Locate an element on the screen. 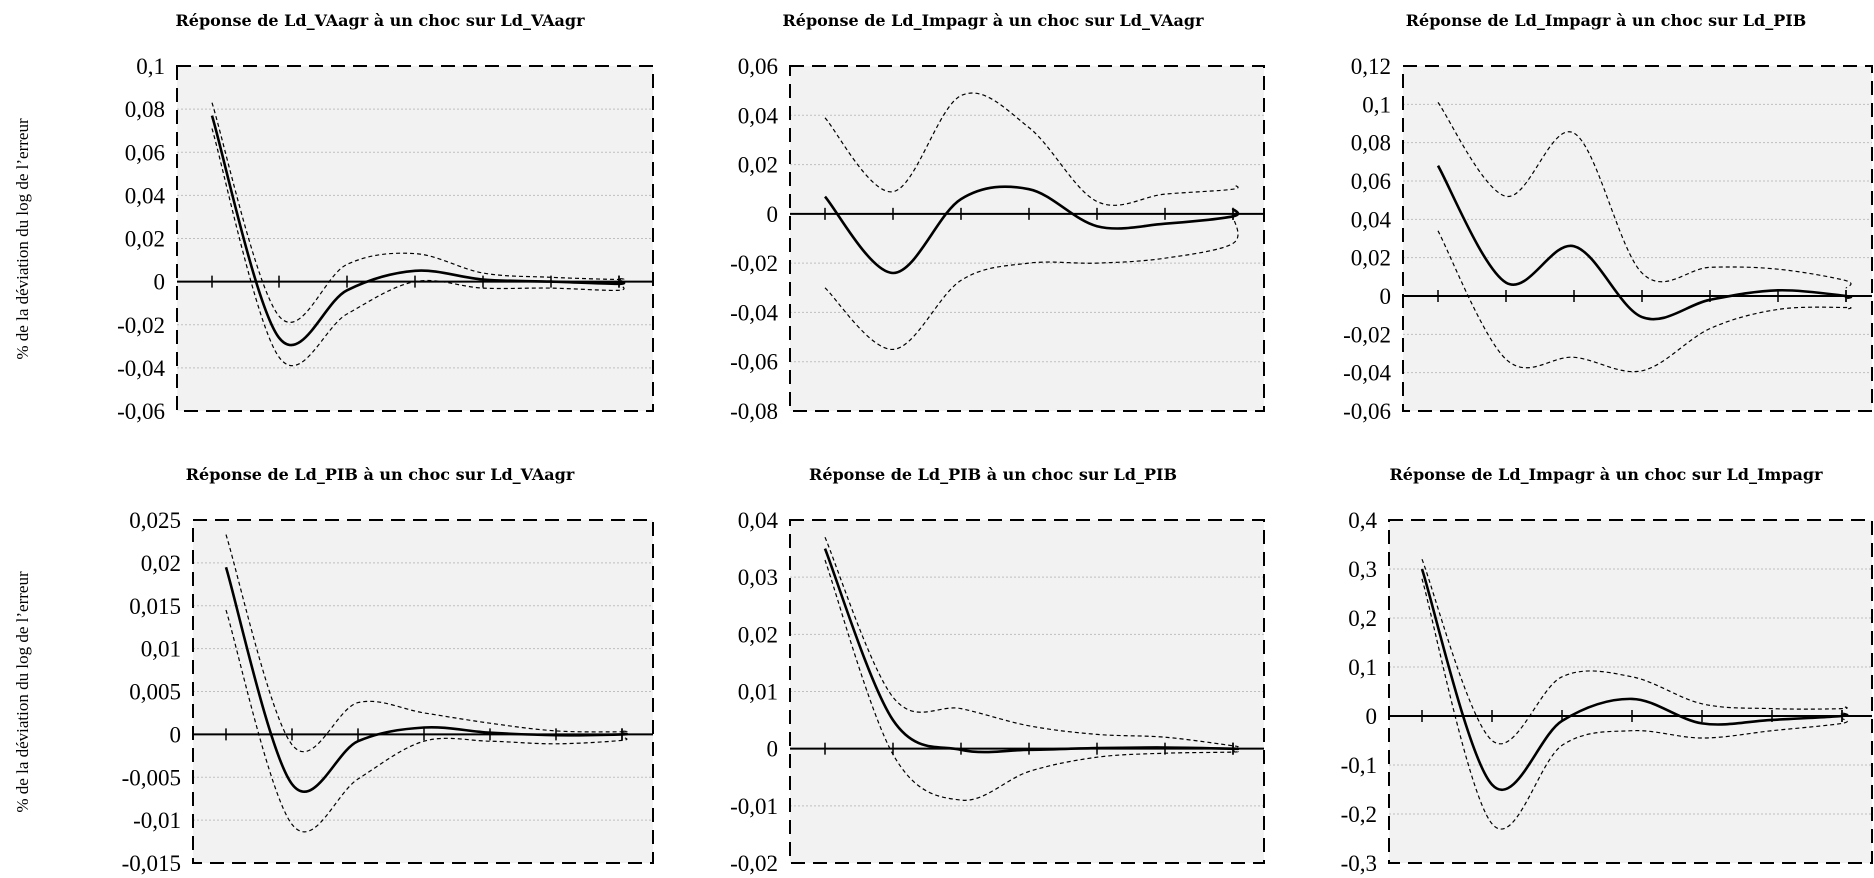 The image size is (1874, 878). y-tick-label: -0,005 is located at coordinates (151, 777).